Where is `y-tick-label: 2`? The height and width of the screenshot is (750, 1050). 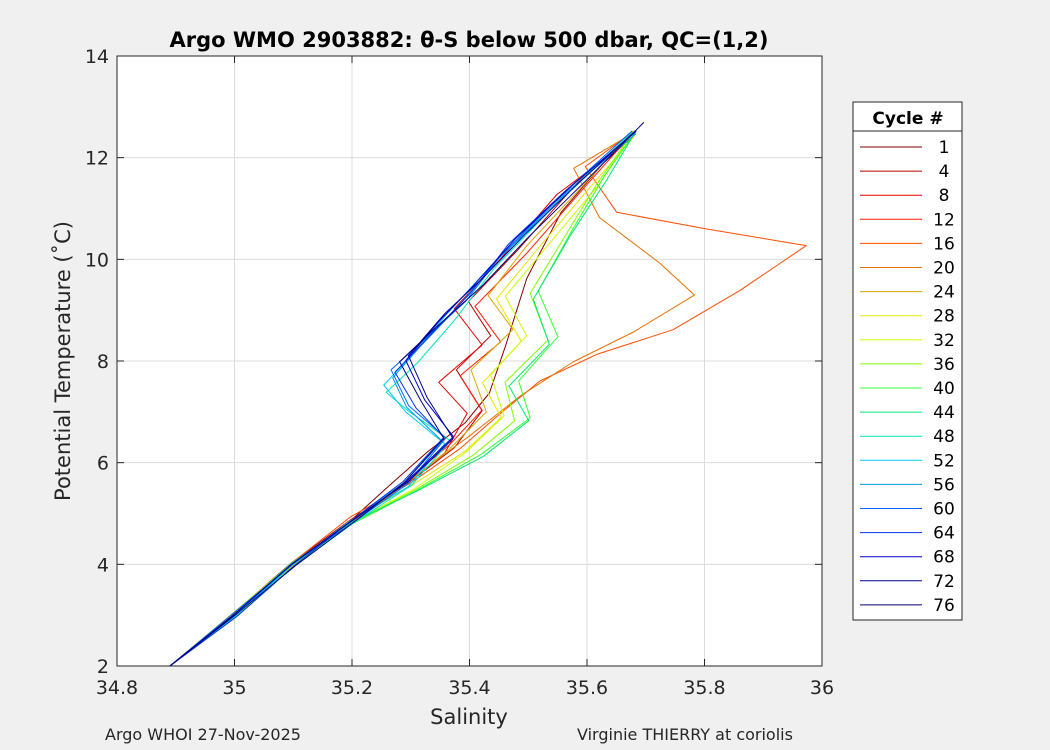 y-tick-label: 2 is located at coordinates (103, 667).